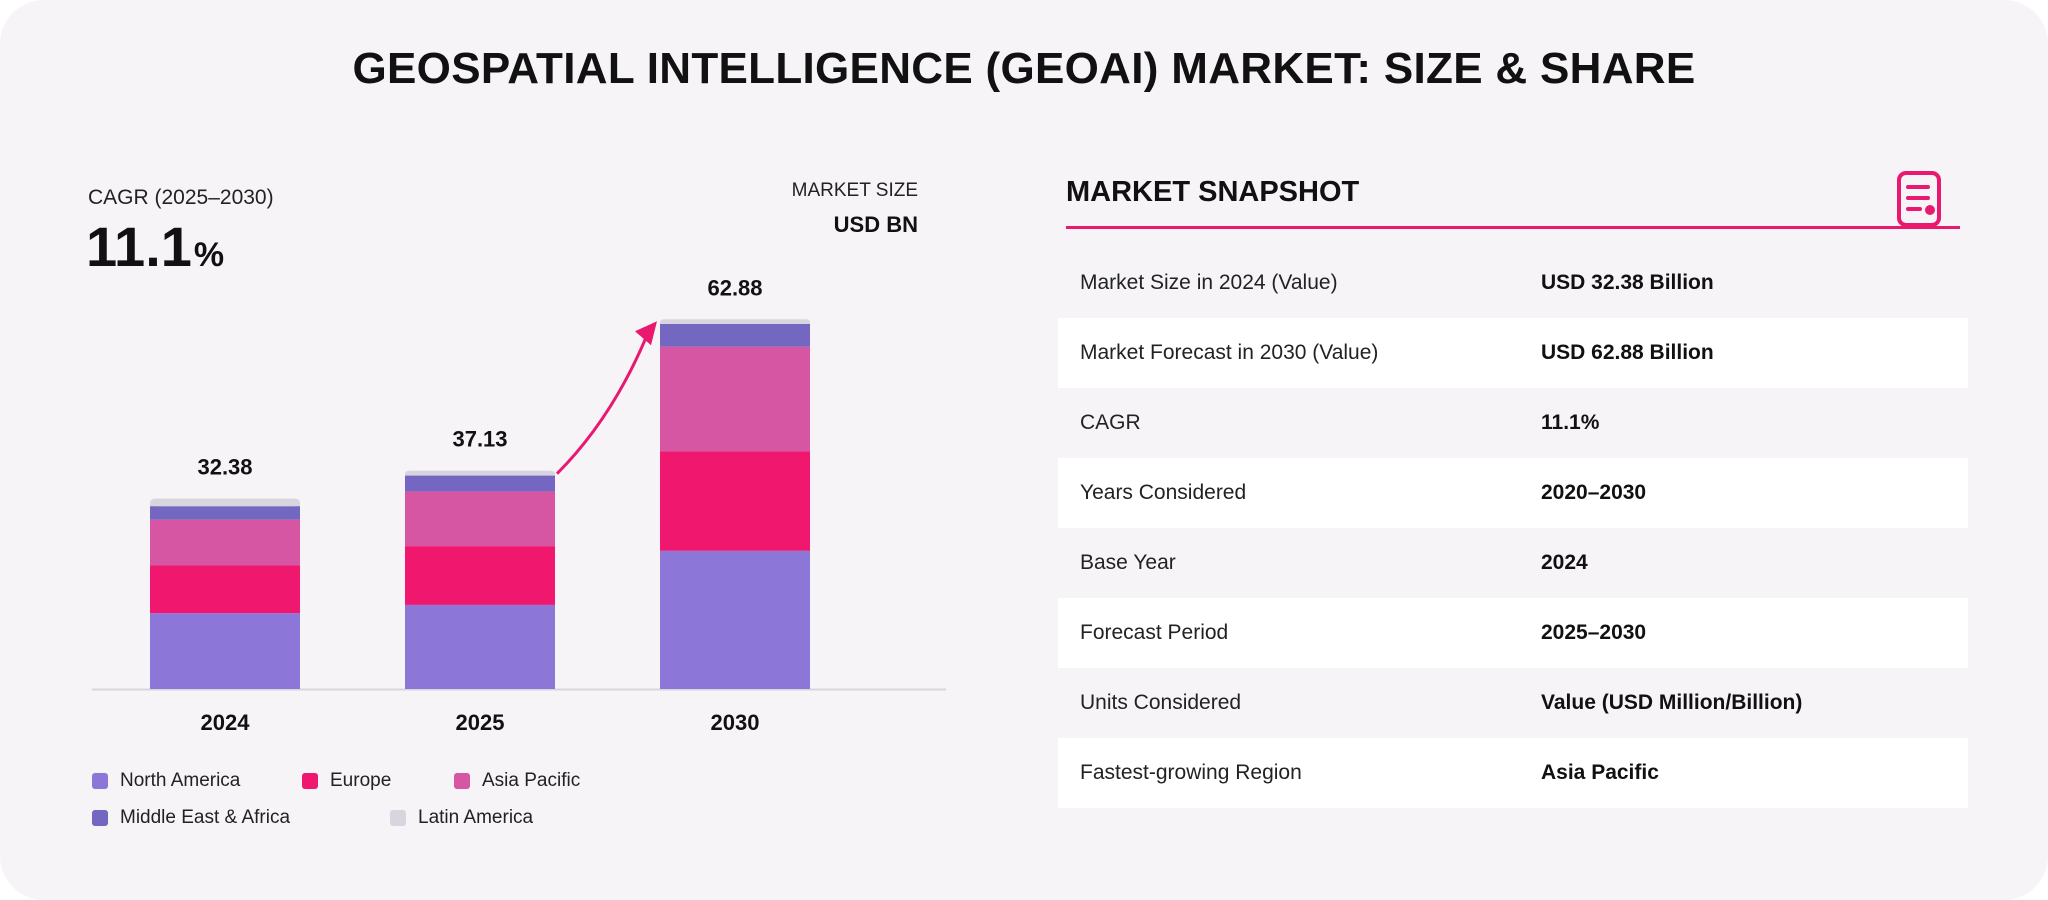 The height and width of the screenshot is (900, 2048). Describe the element at coordinates (735, 335) in the screenshot. I see `bar-segment-middle-east-africa-2030` at that location.